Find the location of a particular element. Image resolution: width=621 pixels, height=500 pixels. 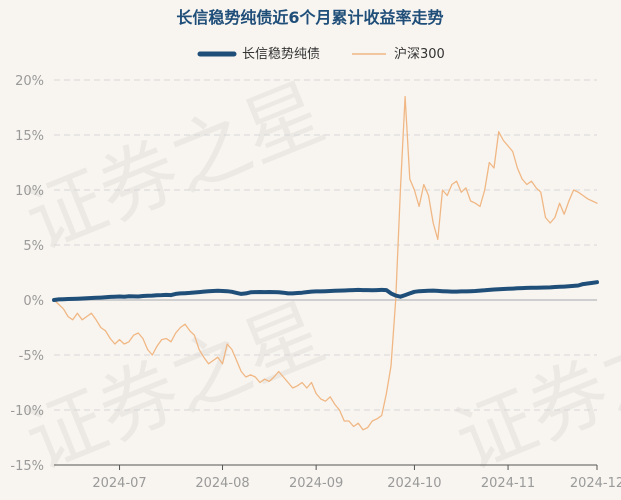

legend: 长信稳势纯债 沪深300 is located at coordinates (321, 54).